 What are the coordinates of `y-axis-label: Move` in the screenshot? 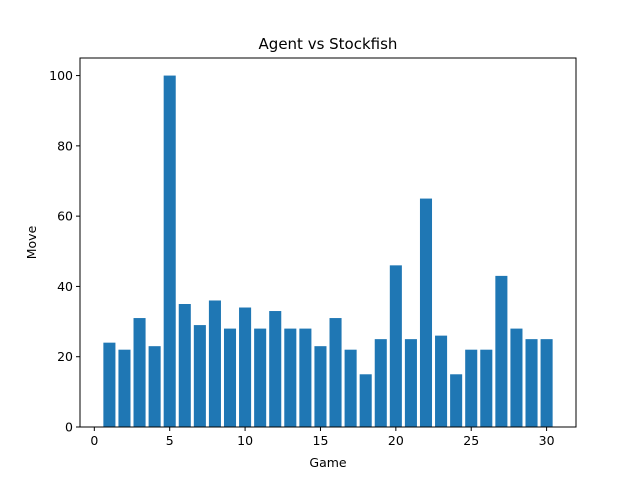 It's located at (31, 242).